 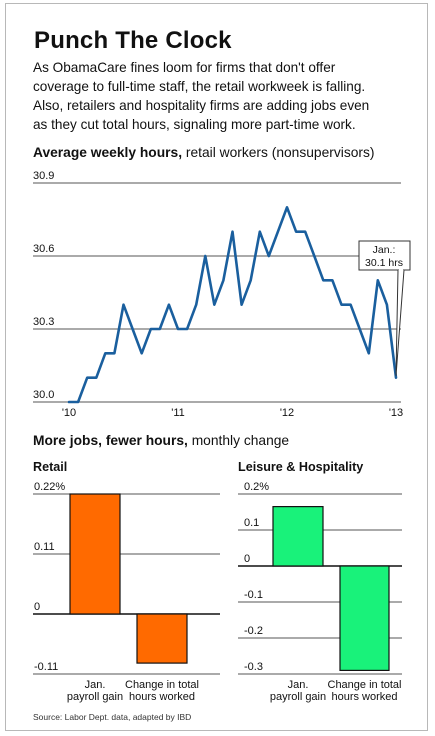 What do you see at coordinates (384, 263) in the screenshot?
I see `annotation-label: 30.1 hrs` at bounding box center [384, 263].